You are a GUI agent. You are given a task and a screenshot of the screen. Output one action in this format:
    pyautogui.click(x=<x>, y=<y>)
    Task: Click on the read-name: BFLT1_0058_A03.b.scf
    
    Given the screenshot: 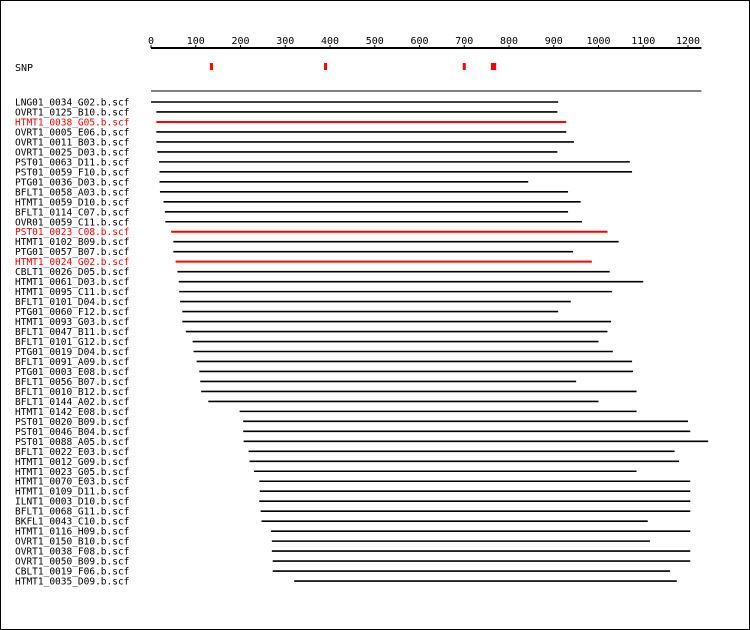 What is the action you would take?
    pyautogui.click(x=72, y=192)
    